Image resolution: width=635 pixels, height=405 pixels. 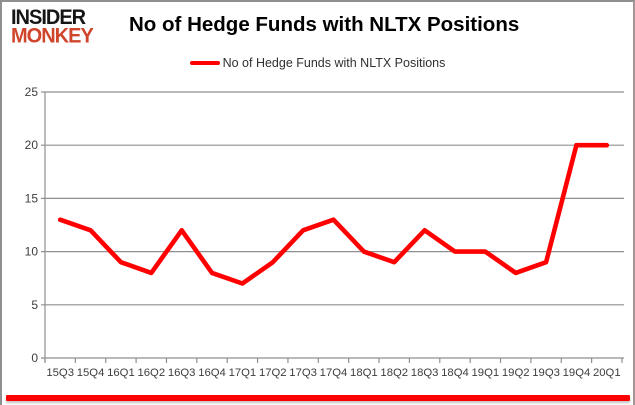 I want to click on x-tick-label: 16Q2, so click(x=151, y=373).